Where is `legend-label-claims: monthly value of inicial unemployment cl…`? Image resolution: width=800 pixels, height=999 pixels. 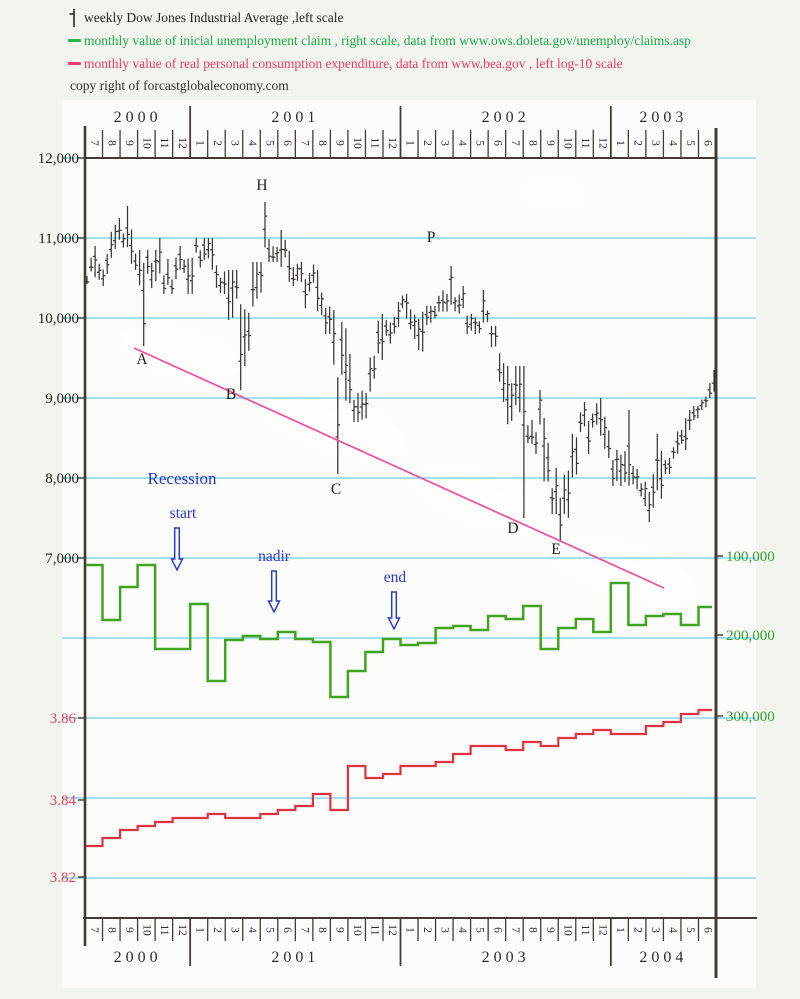 legend-label-claims: monthly value of inicial unemployment cl… is located at coordinates (387, 40).